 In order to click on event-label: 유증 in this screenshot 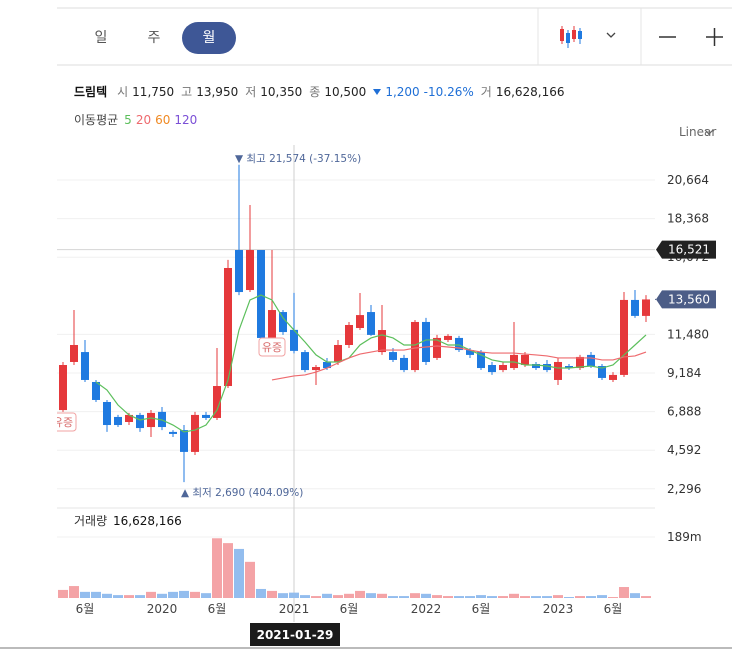, I will do `click(272, 347)`.